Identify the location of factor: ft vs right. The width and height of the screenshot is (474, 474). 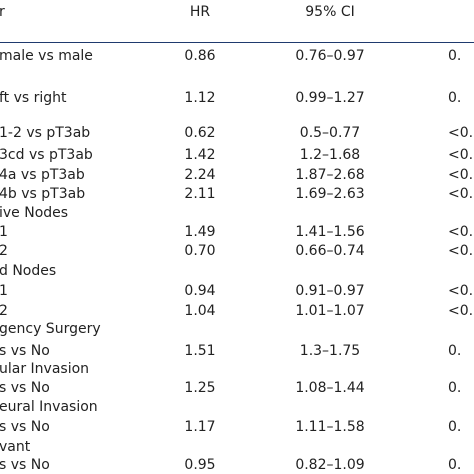
(33, 98).